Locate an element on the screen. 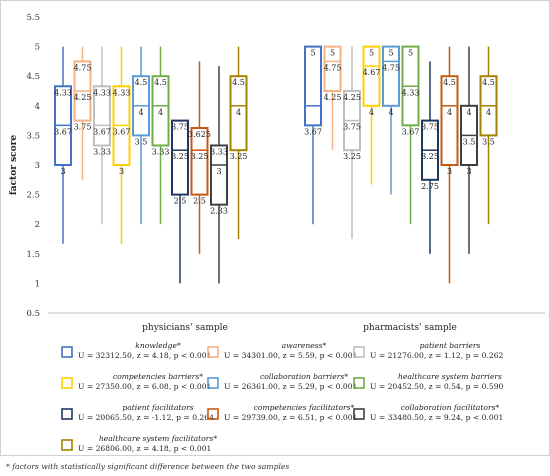  box-physicians-0: 4.33 3.67 3 is located at coordinates (63, 145).